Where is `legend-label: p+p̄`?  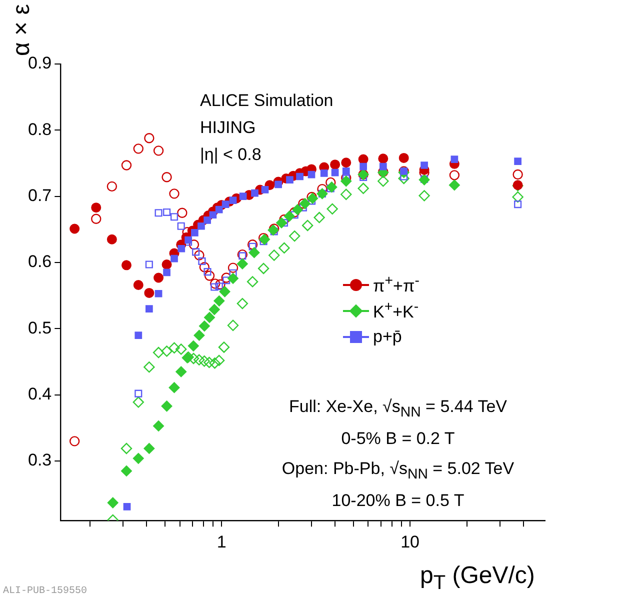
legend-label: p+p̄ is located at coordinates (387, 337).